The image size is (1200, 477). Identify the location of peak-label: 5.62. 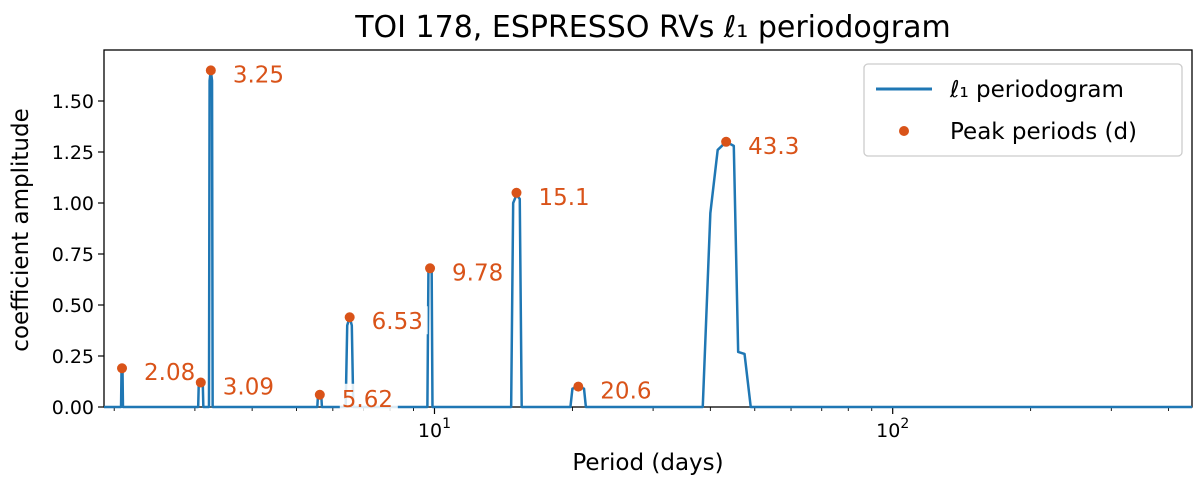
(367, 400).